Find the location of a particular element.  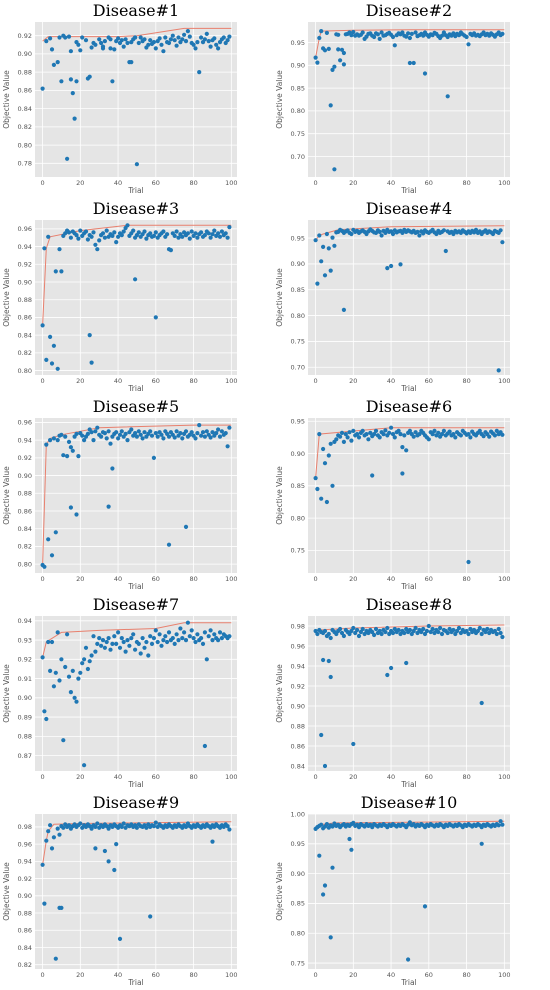

chart-title: Disease#1 is located at coordinates (136, 10).